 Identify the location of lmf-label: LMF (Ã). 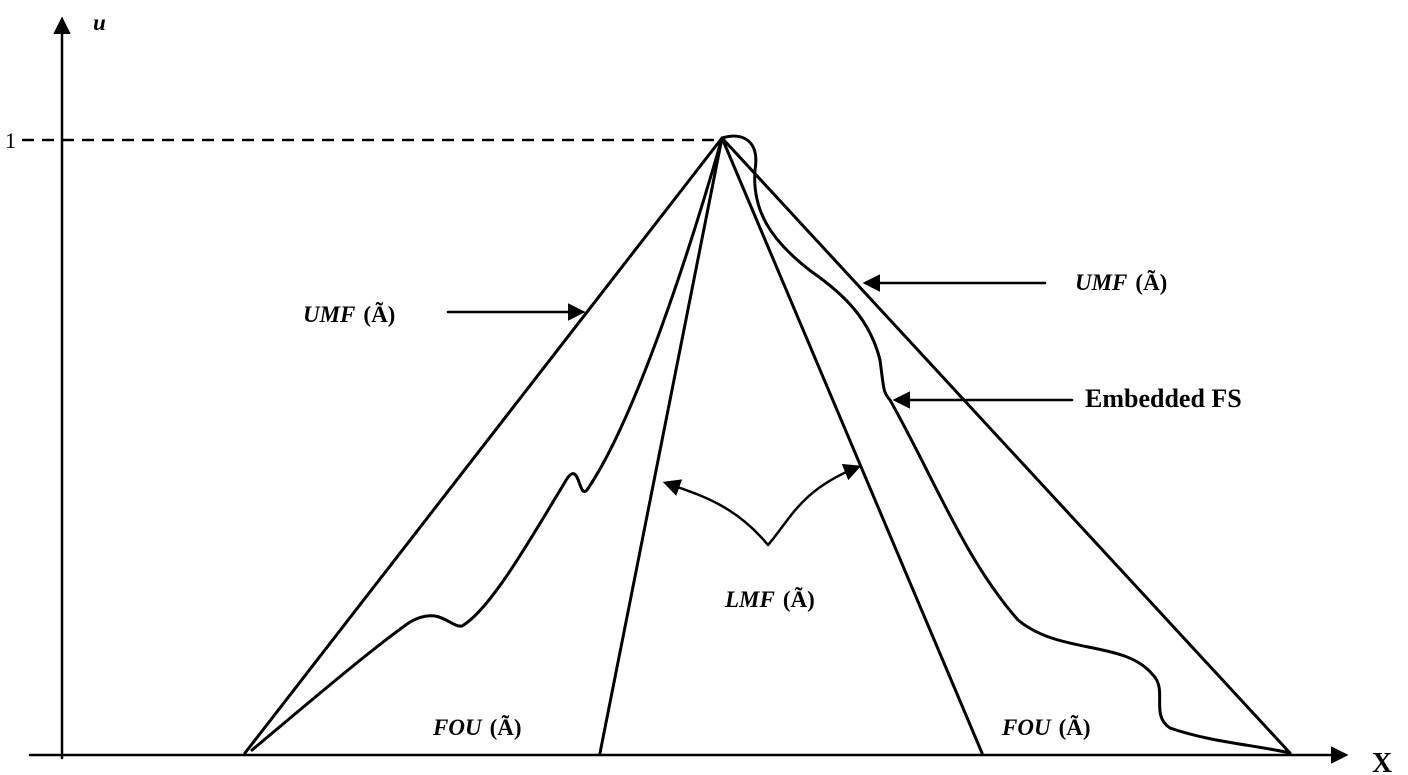
(769, 599).